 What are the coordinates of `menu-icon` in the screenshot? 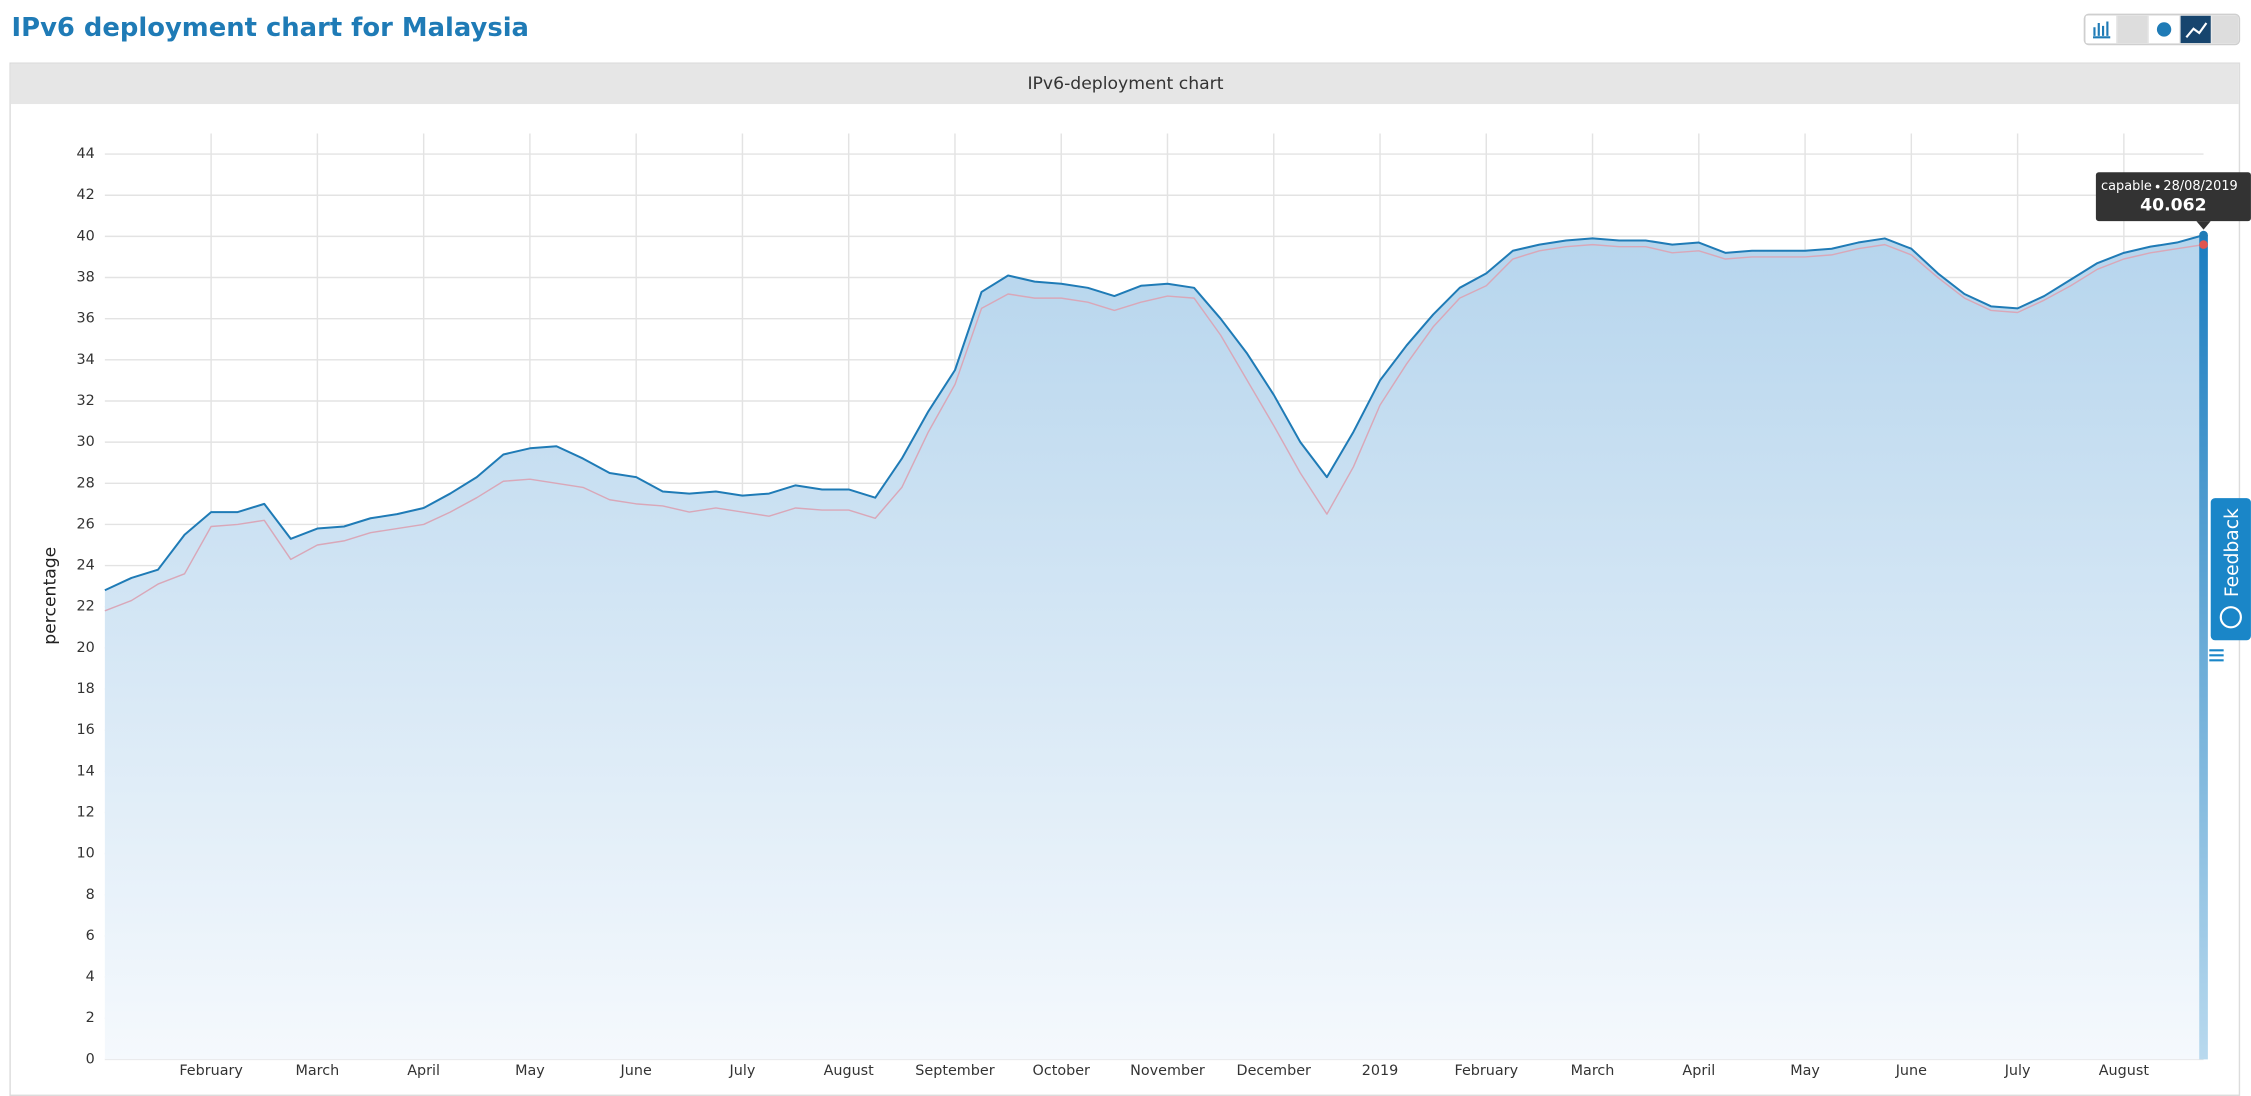 It's located at (2216, 655).